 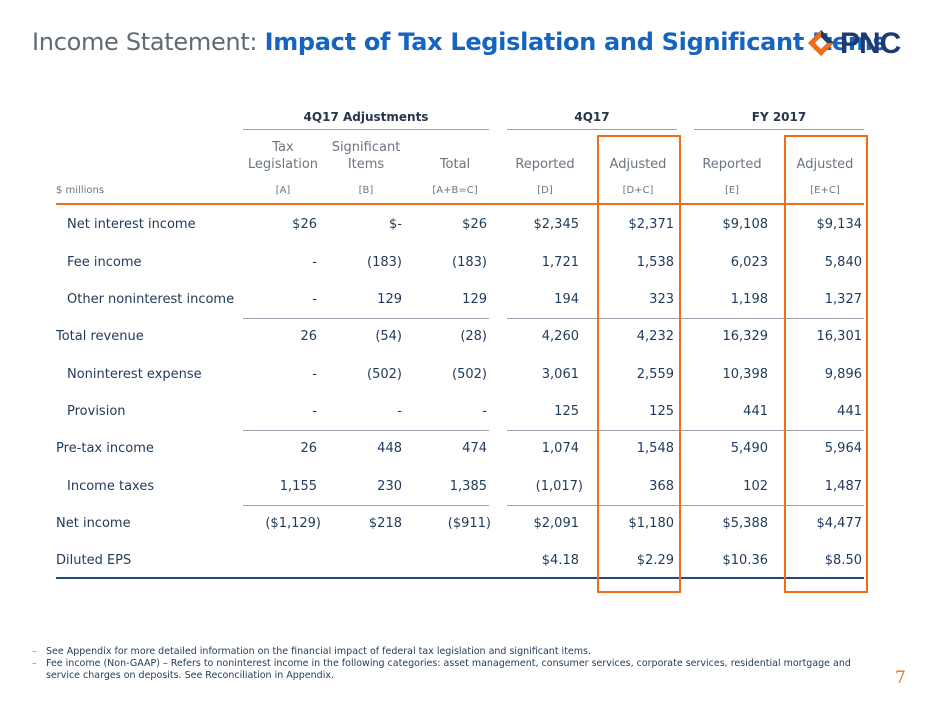 What do you see at coordinates (283, 164) in the screenshot?
I see `col-header-line2: Legislation` at bounding box center [283, 164].